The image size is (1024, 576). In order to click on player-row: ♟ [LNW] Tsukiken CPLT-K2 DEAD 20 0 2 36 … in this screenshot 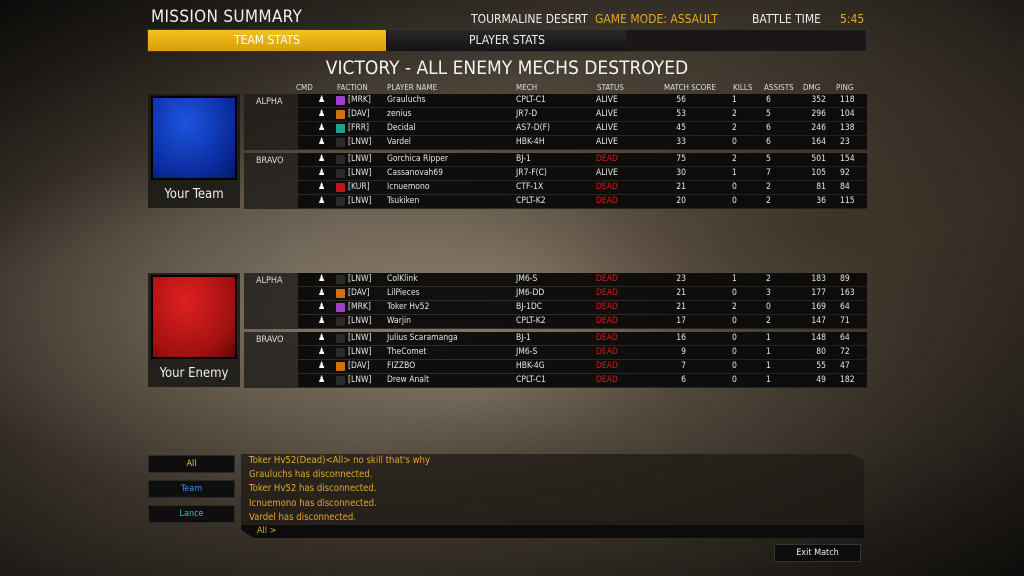, I will do `click(582, 201)`.